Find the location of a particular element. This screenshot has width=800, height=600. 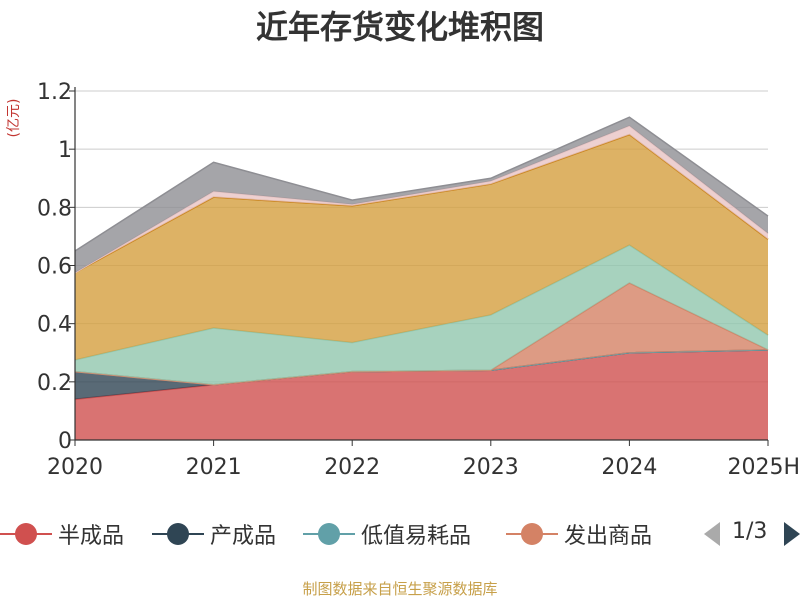

legend: 半成品 产成品 低值易耗品 发出商品 is located at coordinates (400, 534).